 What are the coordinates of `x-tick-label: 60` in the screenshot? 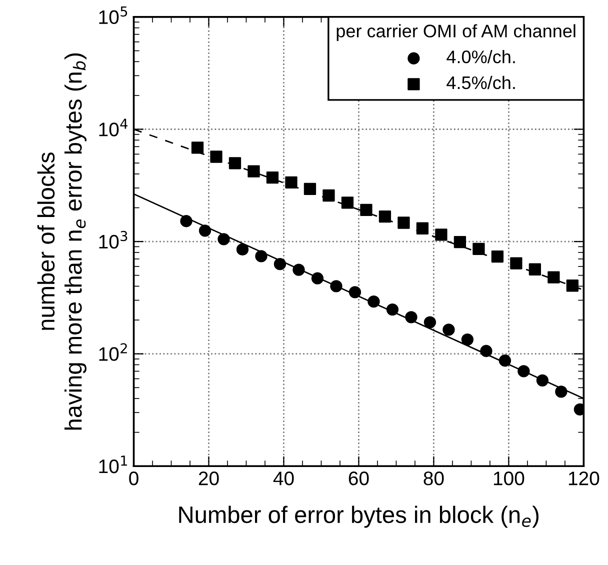 It's located at (358, 479).